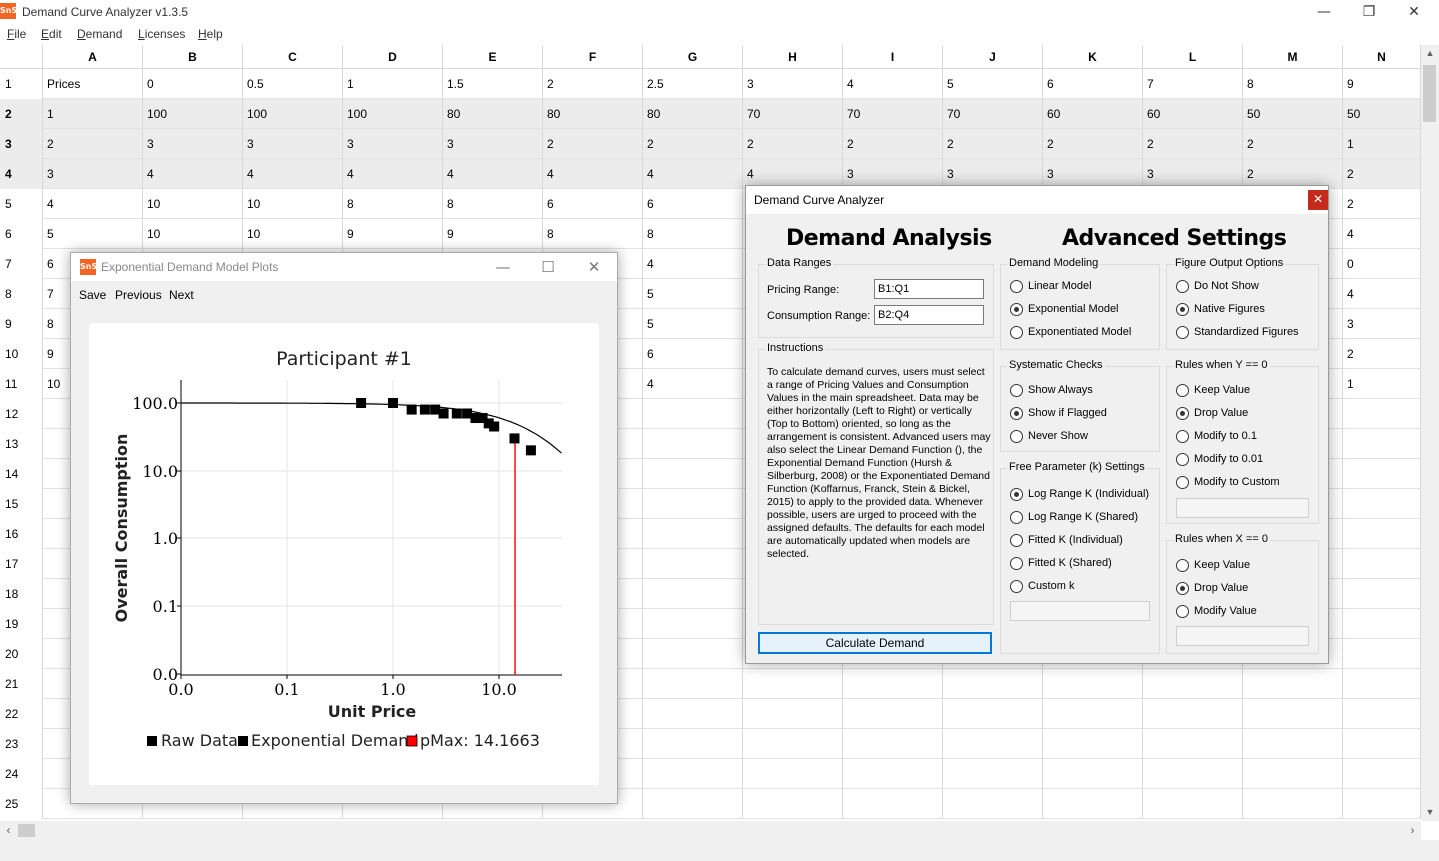 The width and height of the screenshot is (1439, 861). Describe the element at coordinates (1293, 57) in the screenshot. I see `column-header: M` at that location.